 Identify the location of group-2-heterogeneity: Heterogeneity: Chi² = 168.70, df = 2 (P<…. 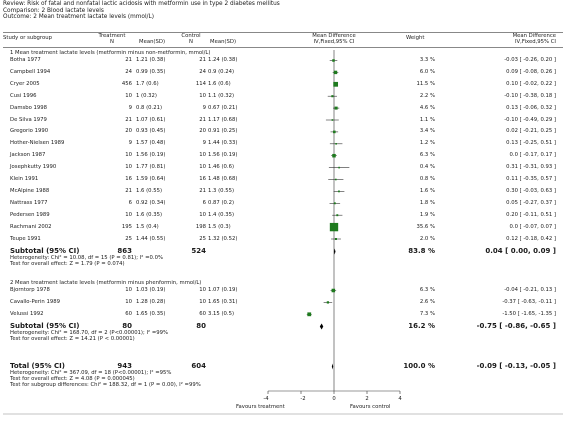
(89, 333).